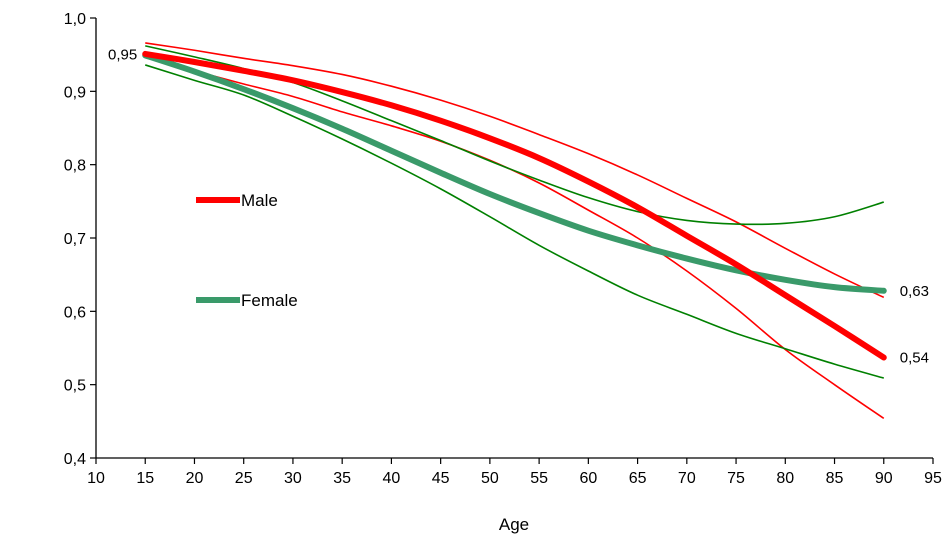 Image resolution: width=945 pixels, height=536 pixels. I want to click on legend-female-label: Female, so click(269, 300).